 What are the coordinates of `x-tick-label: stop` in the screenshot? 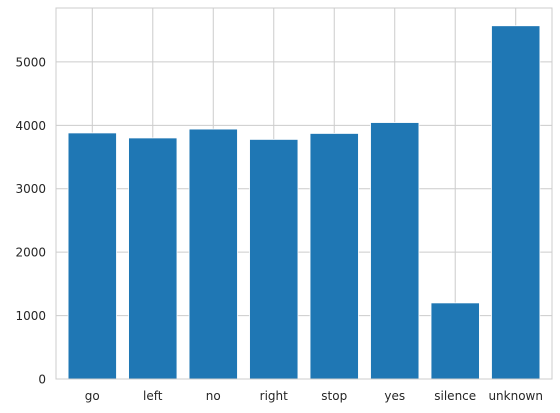 It's located at (334, 396).